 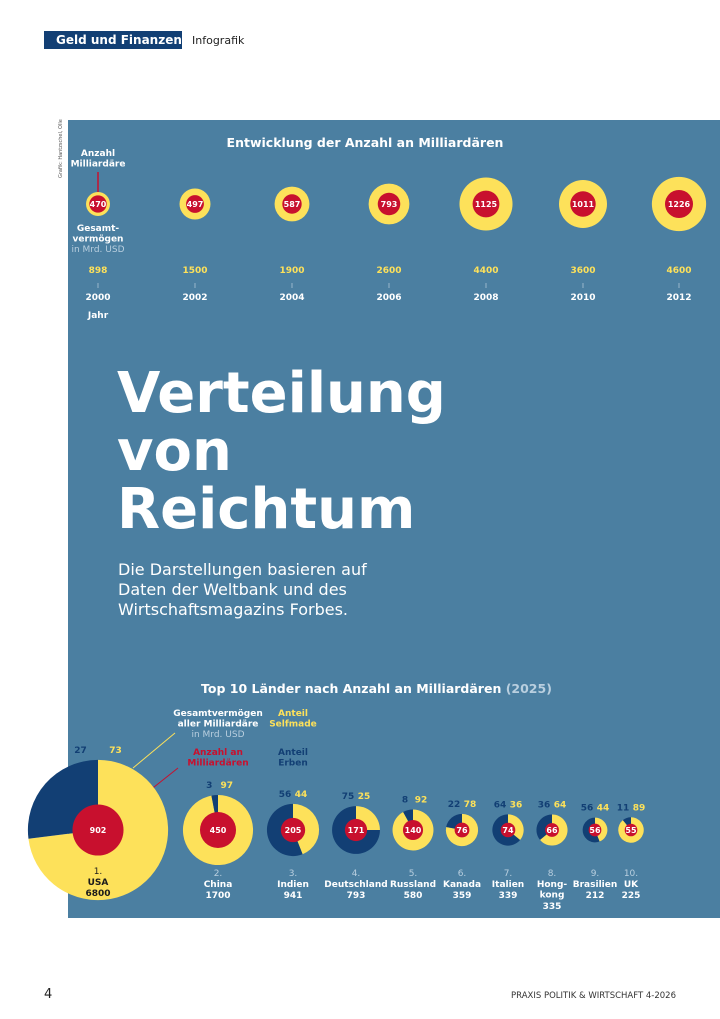 I want to click on wealth-label: 3600, so click(x=582, y=271).